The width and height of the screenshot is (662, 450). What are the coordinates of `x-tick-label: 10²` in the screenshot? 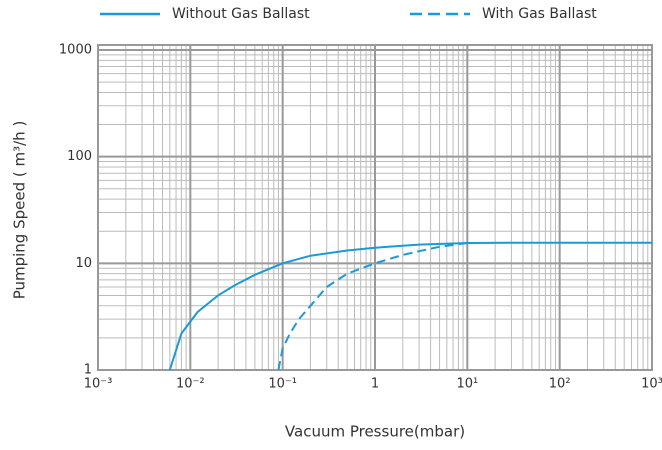 It's located at (560, 384).